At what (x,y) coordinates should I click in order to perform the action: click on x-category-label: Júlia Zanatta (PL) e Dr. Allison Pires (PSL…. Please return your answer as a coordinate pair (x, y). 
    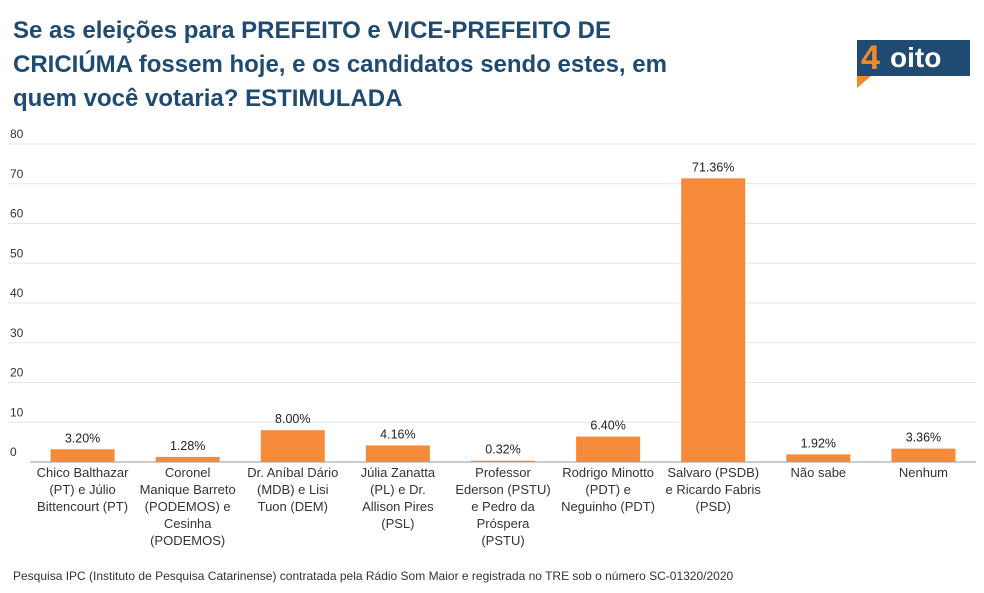
    Looking at the image, I should click on (398, 498).